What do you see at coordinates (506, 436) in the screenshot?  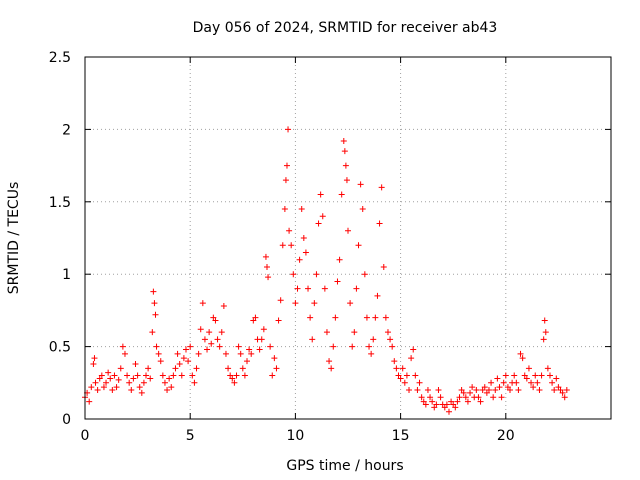 I see `x-tick-label: 20` at bounding box center [506, 436].